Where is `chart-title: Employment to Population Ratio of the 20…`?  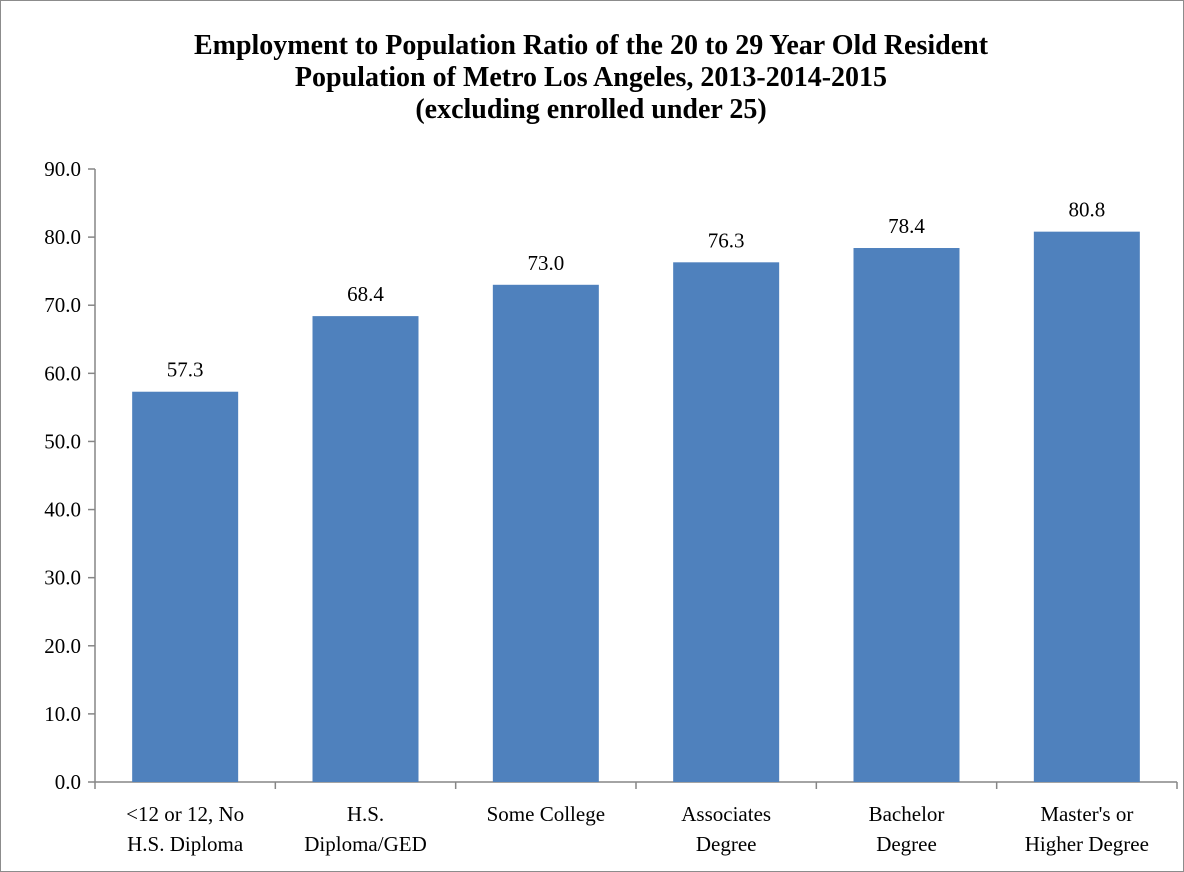 chart-title: Employment to Population Ratio of the 20… is located at coordinates (591, 78).